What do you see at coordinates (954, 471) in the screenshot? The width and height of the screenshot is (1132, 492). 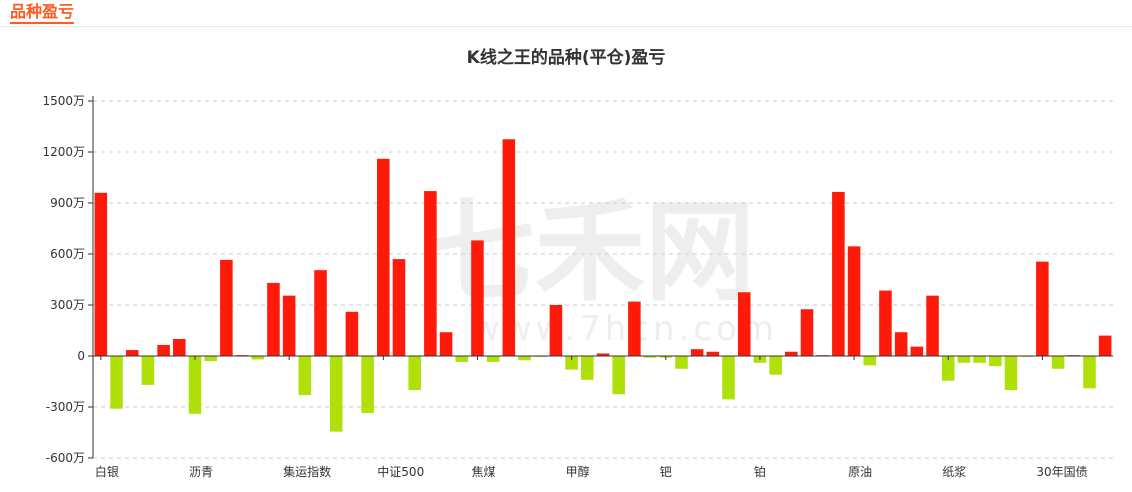 I see `x-tick-label: 纸浆` at bounding box center [954, 471].